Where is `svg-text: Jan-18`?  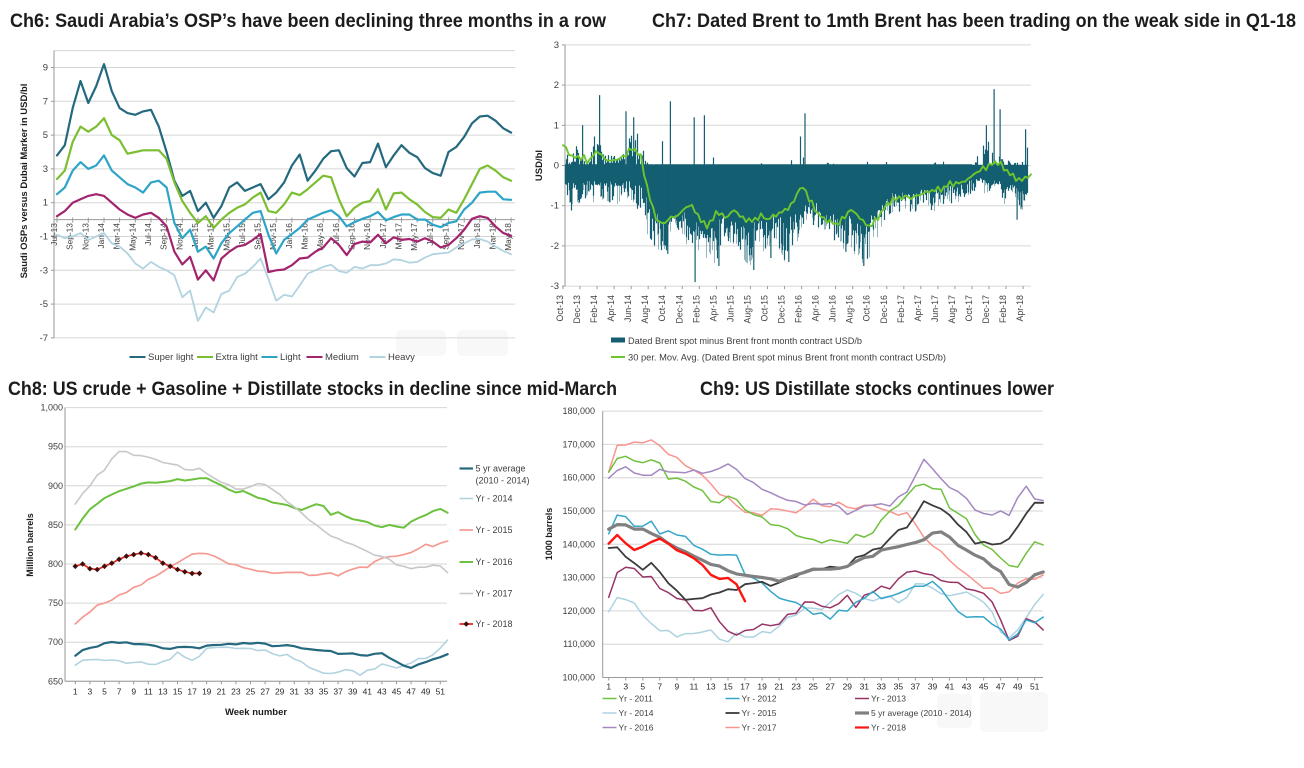 svg-text: Jan-18 is located at coordinates (477, 236).